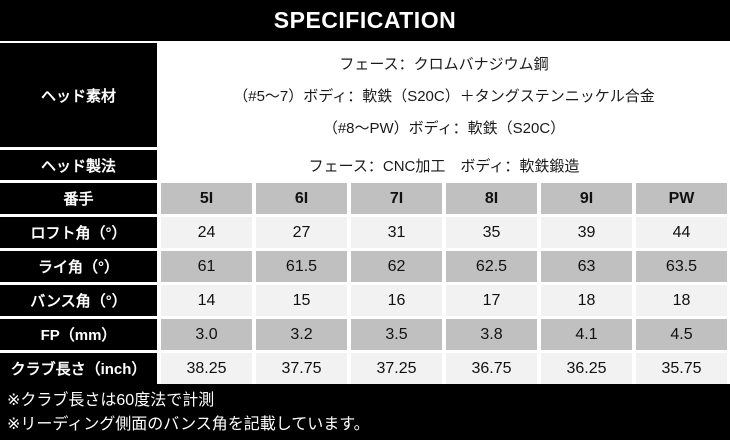  Describe the element at coordinates (206, 232) in the screenshot. I see `loft-angle-value: 24` at that location.